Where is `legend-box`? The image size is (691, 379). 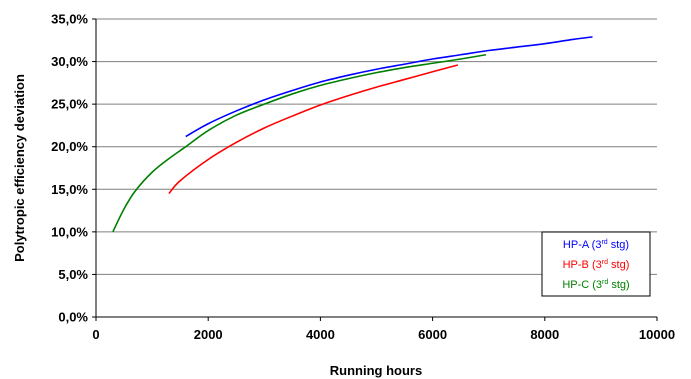 legend-box is located at coordinates (596, 264).